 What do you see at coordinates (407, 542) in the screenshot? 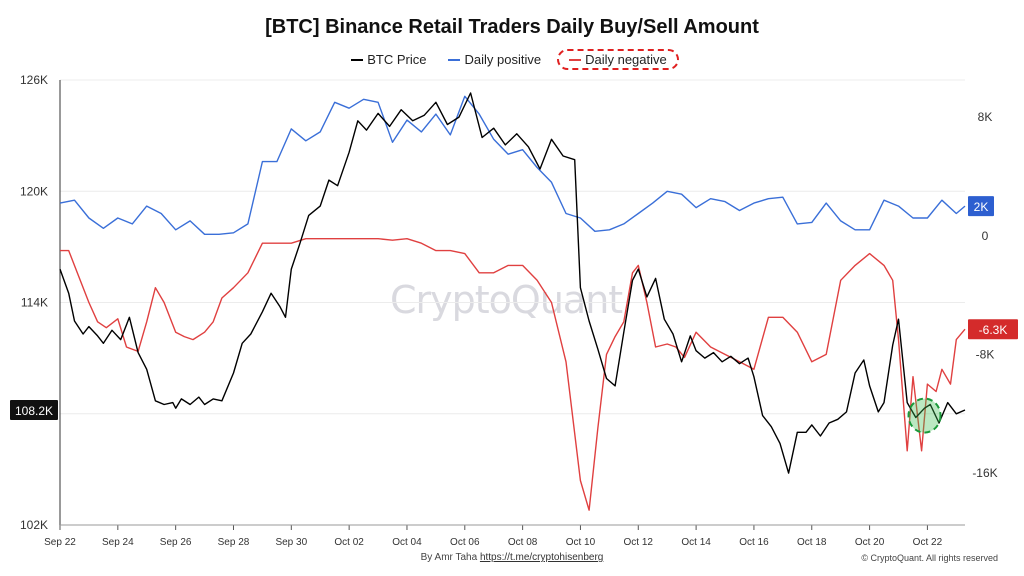
I see `x-tick-label: Oct 04` at bounding box center [407, 542].